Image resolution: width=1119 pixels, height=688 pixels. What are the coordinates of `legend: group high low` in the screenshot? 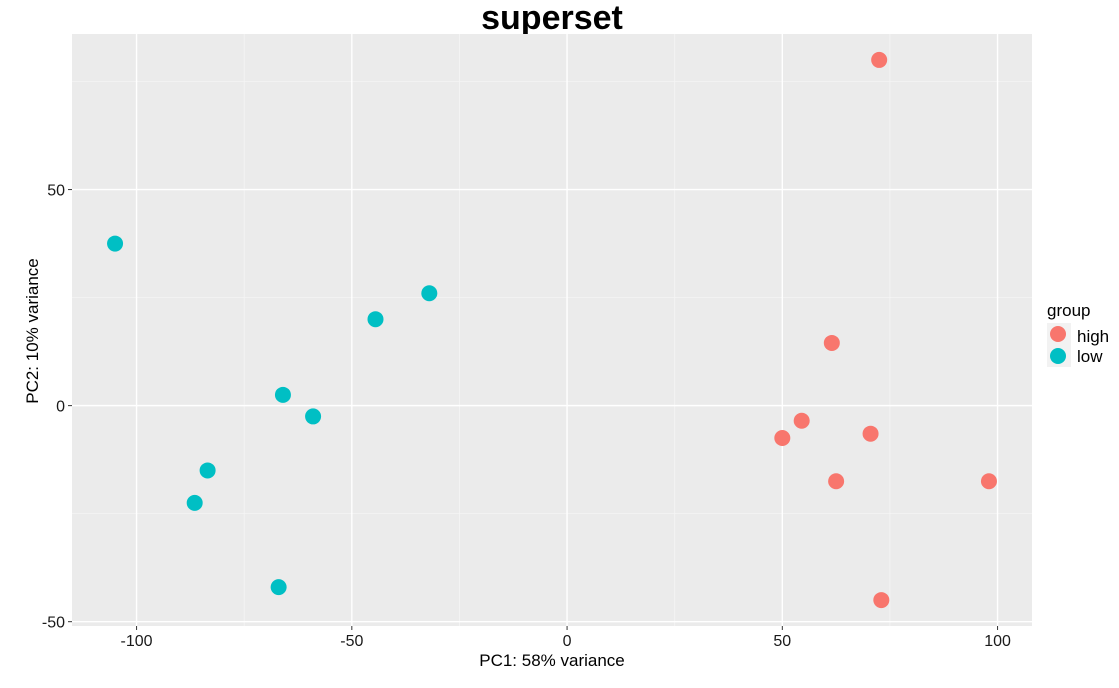 It's located at (1078, 334).